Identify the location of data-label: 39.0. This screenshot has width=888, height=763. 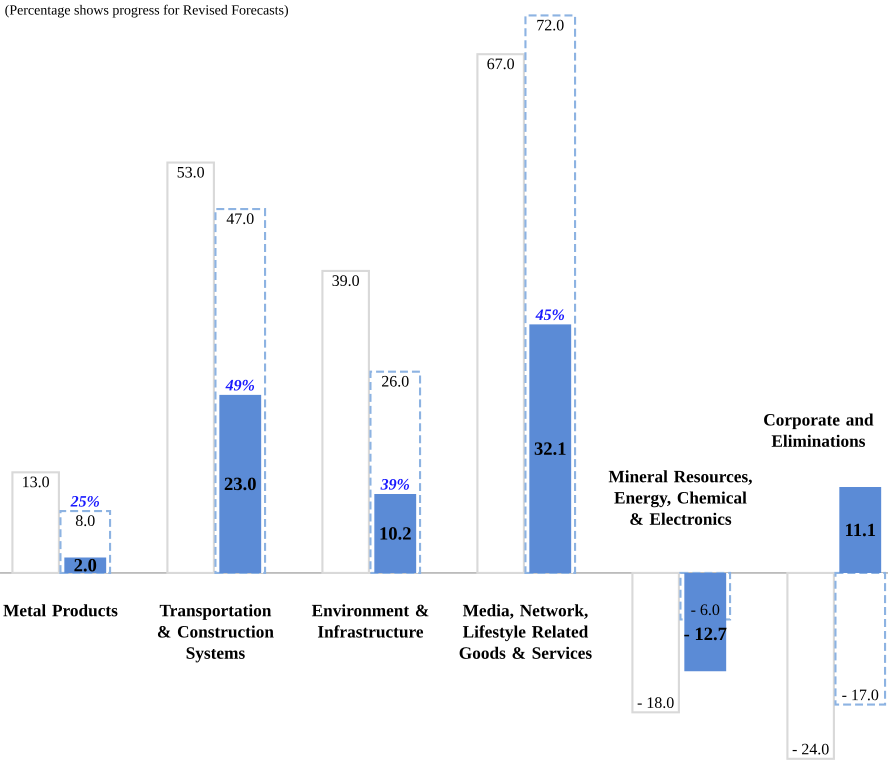
(345, 280).